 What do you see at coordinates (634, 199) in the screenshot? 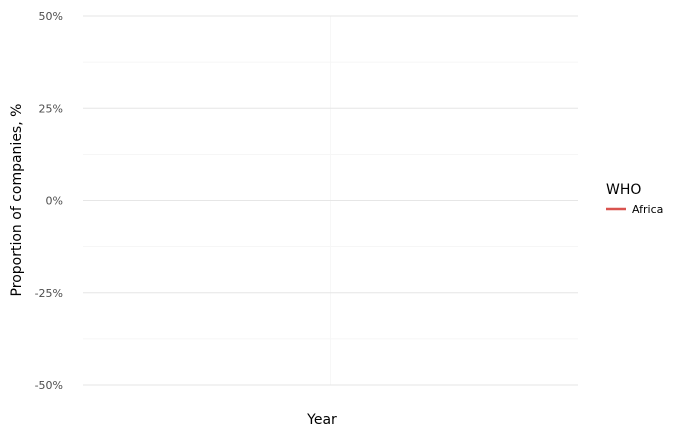
I see `legend: WHO Africa` at bounding box center [634, 199].